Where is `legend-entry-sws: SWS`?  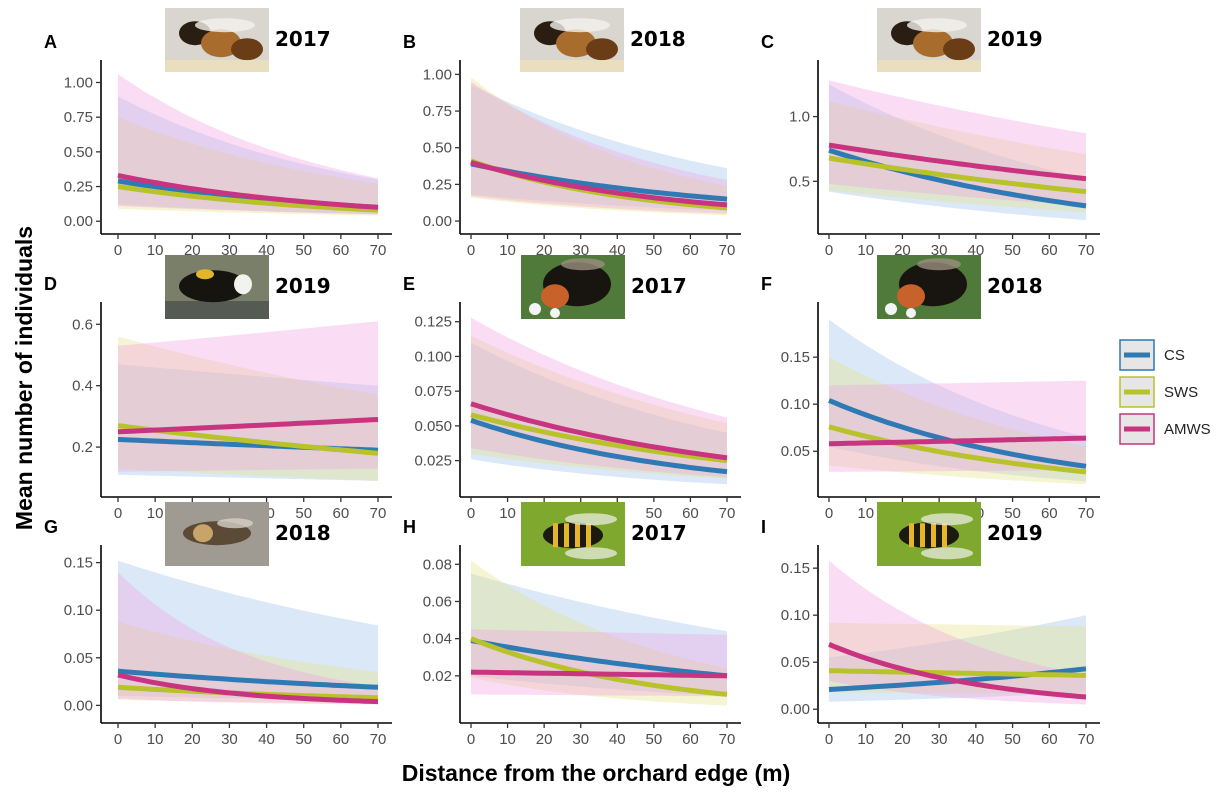 legend-entry-sws: SWS is located at coordinates (1158, 392).